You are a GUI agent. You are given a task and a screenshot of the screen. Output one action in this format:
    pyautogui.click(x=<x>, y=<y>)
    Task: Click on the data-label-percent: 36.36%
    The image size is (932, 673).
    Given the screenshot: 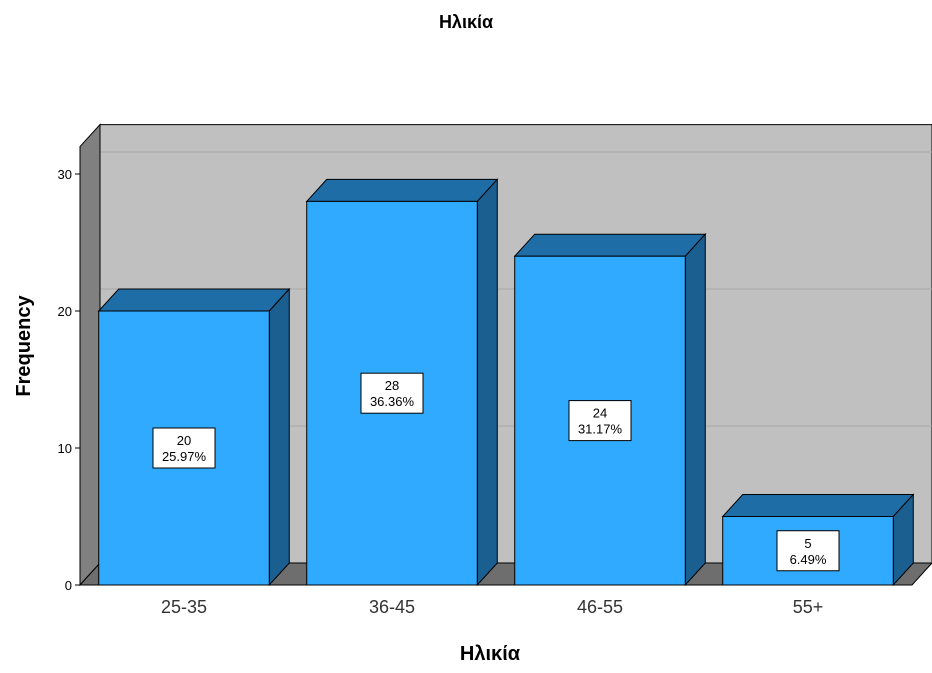 What is the action you would take?
    pyautogui.click(x=392, y=401)
    